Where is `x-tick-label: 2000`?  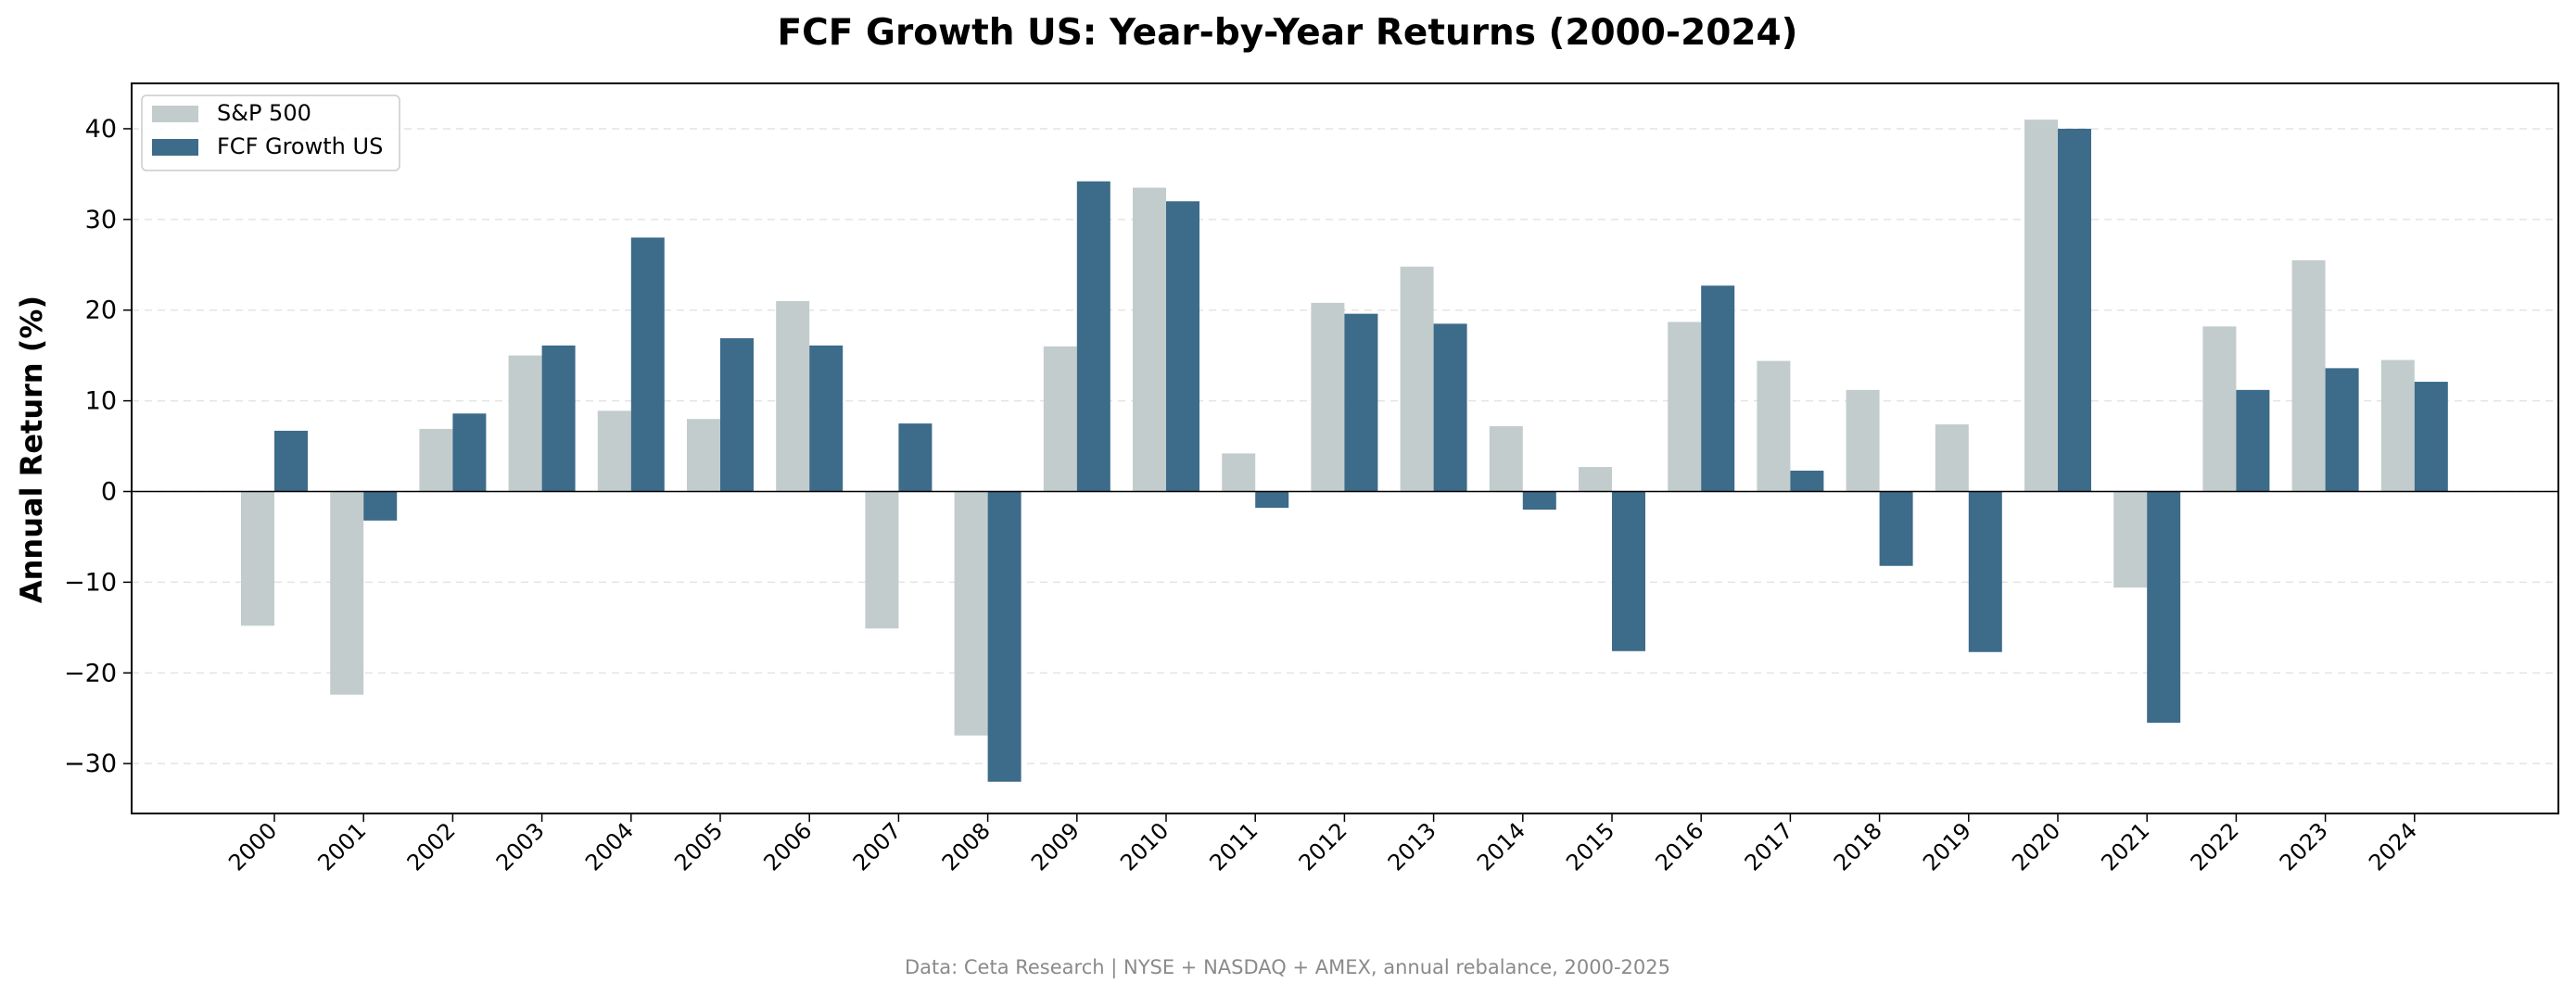 x-tick-label: 2000 is located at coordinates (252, 847).